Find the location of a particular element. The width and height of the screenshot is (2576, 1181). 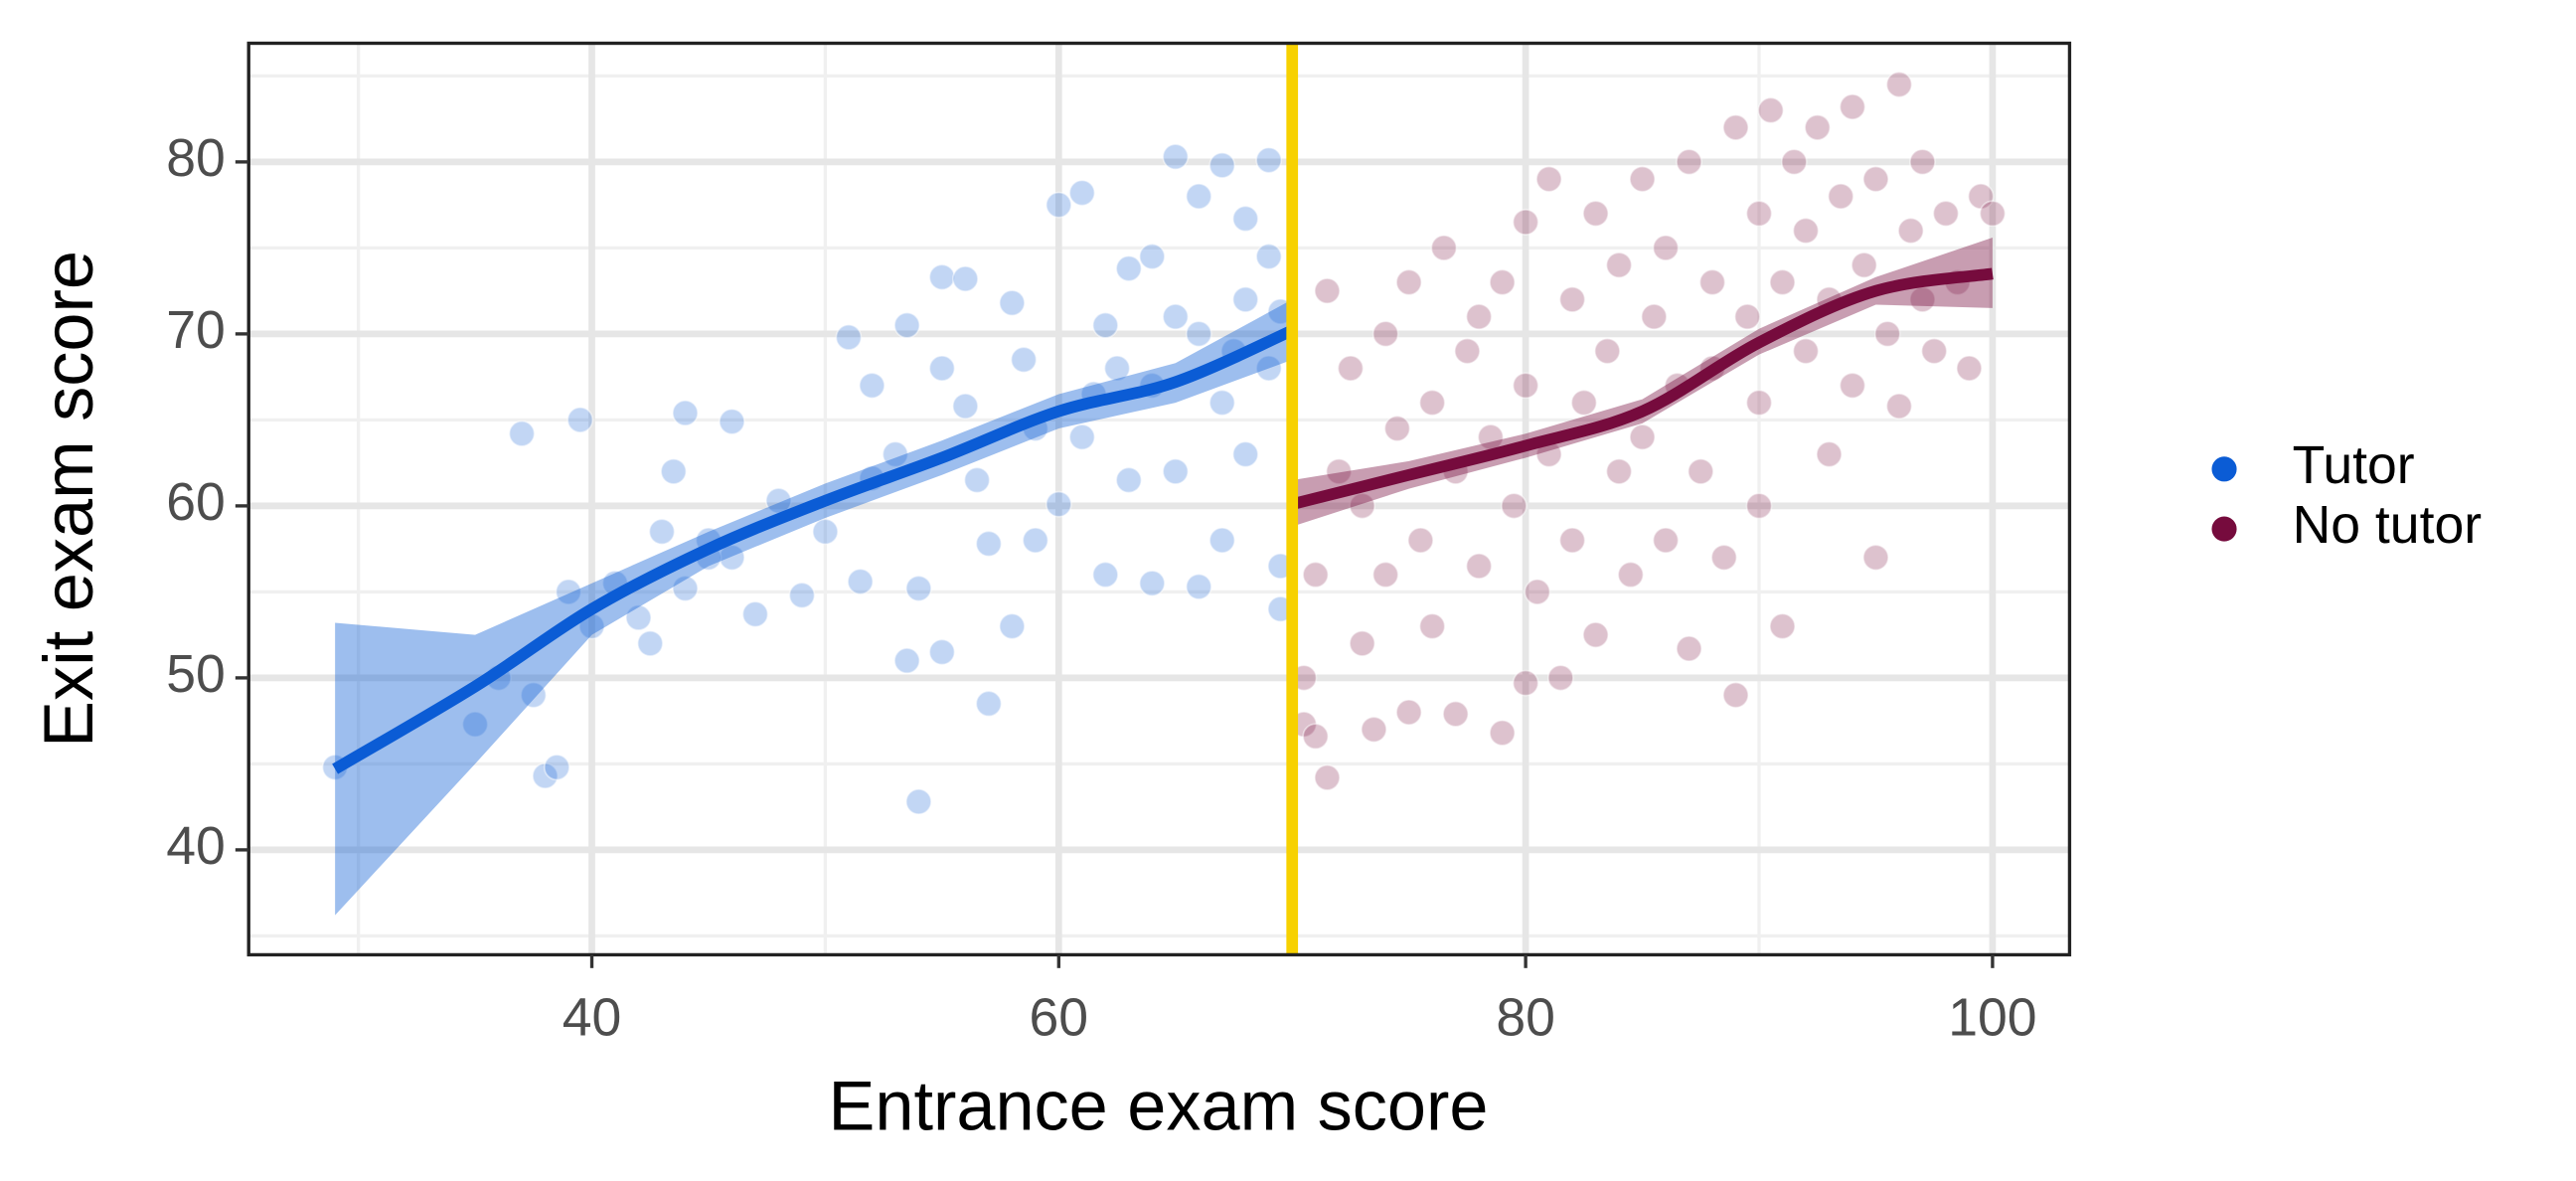

legend-label: No tutor is located at coordinates (2387, 526).